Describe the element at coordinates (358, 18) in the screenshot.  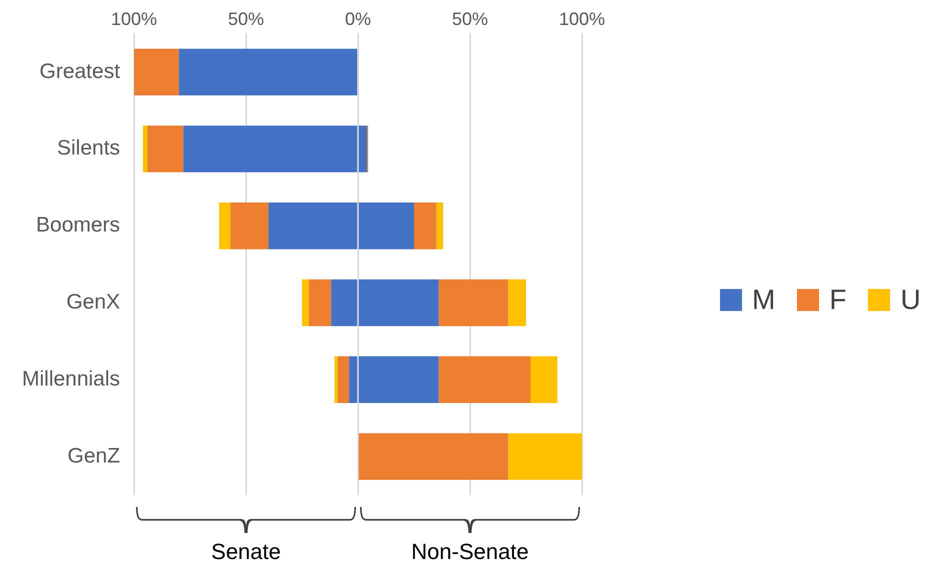
I see `x-tick-label: 0%` at that location.